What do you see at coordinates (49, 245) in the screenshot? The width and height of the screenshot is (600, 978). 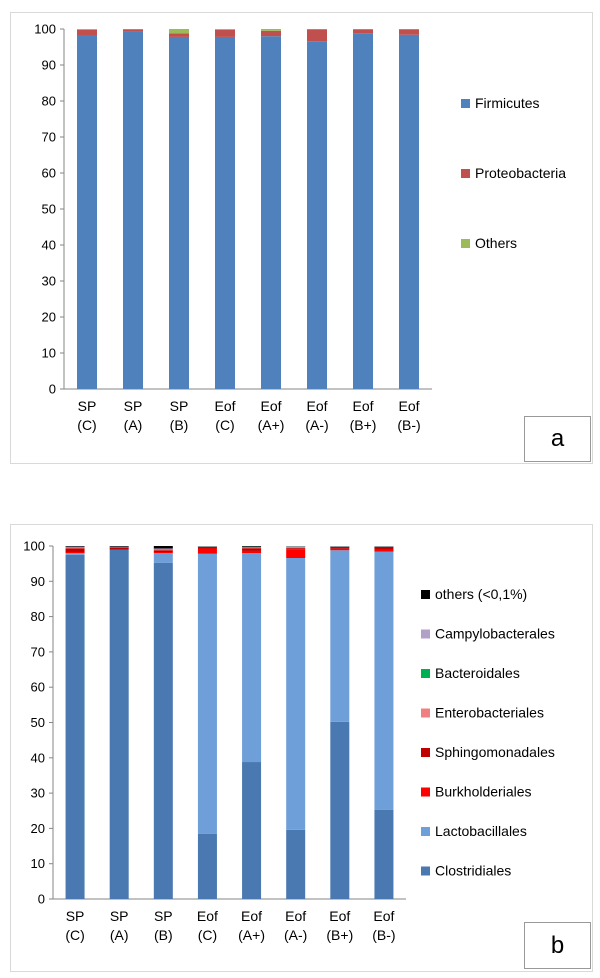 I see `y-tick-label: 40` at bounding box center [49, 245].